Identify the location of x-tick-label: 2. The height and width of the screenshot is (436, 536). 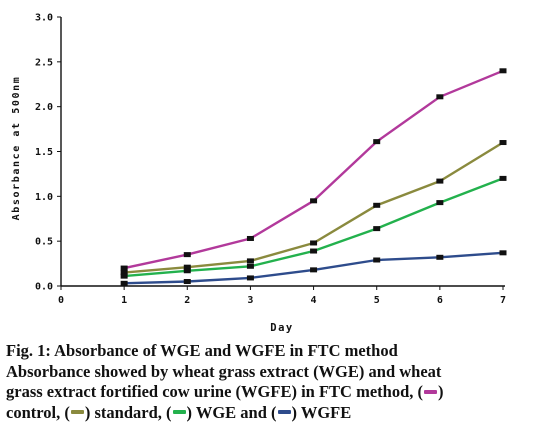
(187, 300).